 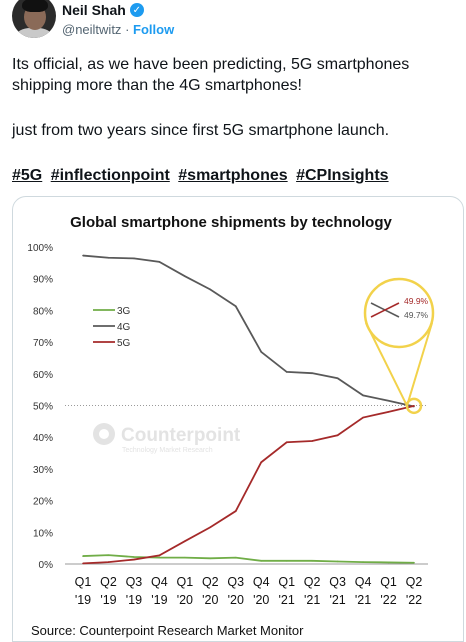 What do you see at coordinates (43, 470) in the screenshot?
I see `y-tick-label: 30%` at bounding box center [43, 470].